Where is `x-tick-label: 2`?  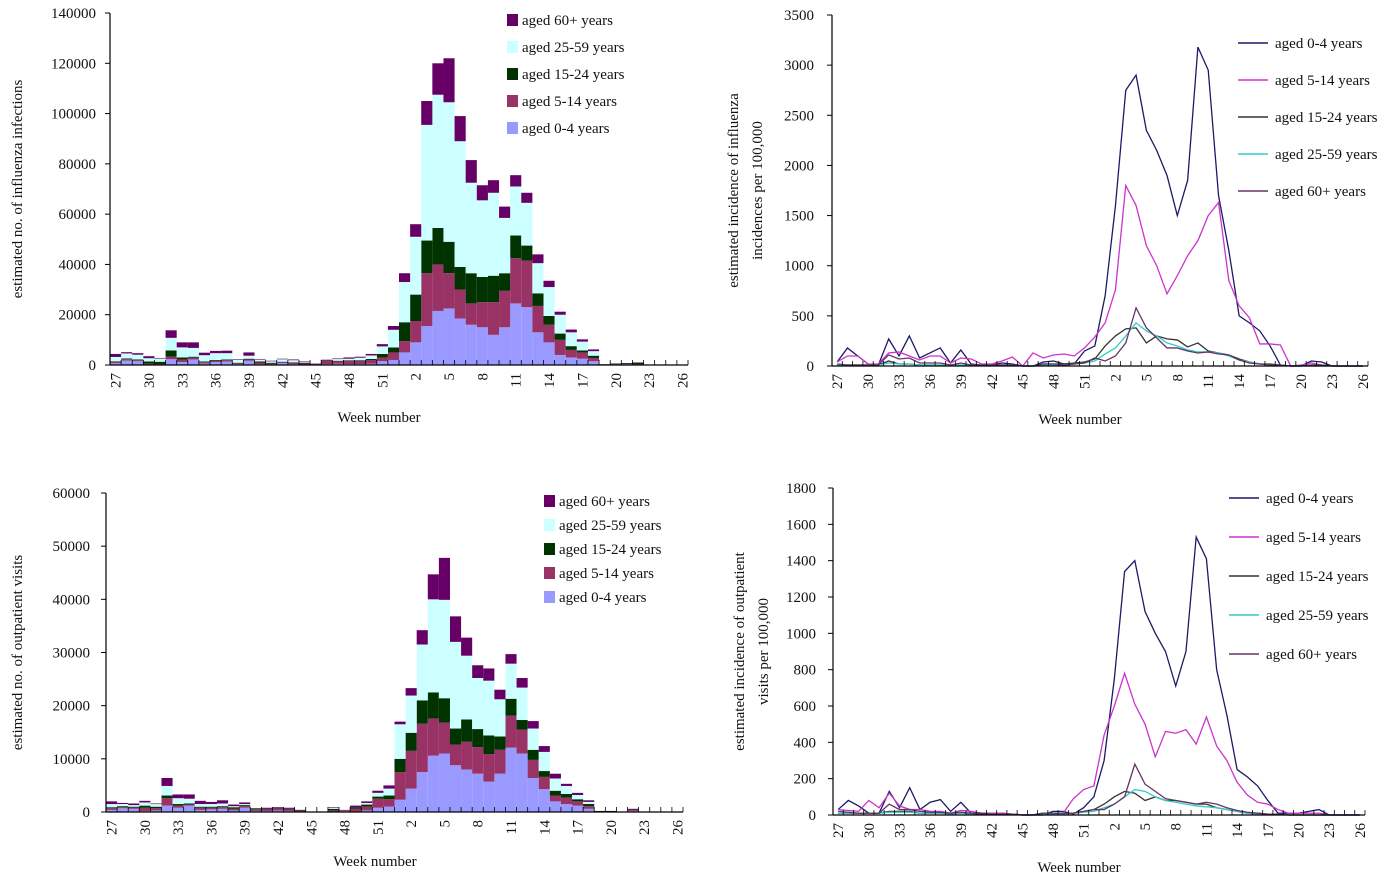
x-tick-label: 2 is located at coordinates (417, 377).